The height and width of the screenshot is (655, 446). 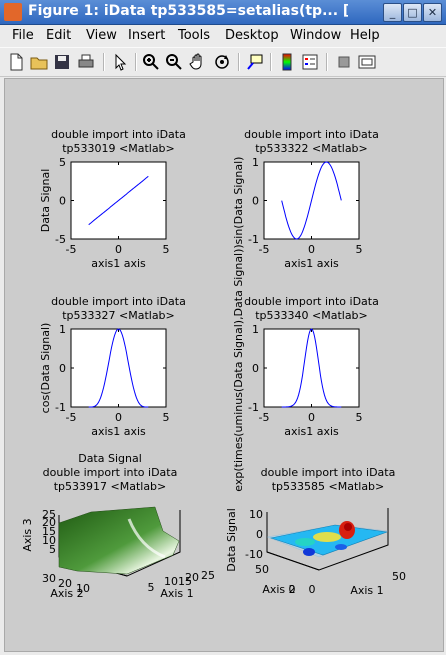 I want to click on minimize-button: _, so click(x=392, y=12).